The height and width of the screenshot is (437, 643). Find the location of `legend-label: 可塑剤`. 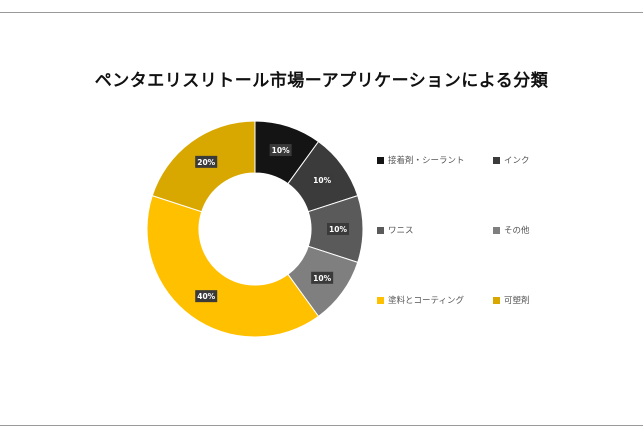

legend-label: 可塑剤 is located at coordinates (517, 301).